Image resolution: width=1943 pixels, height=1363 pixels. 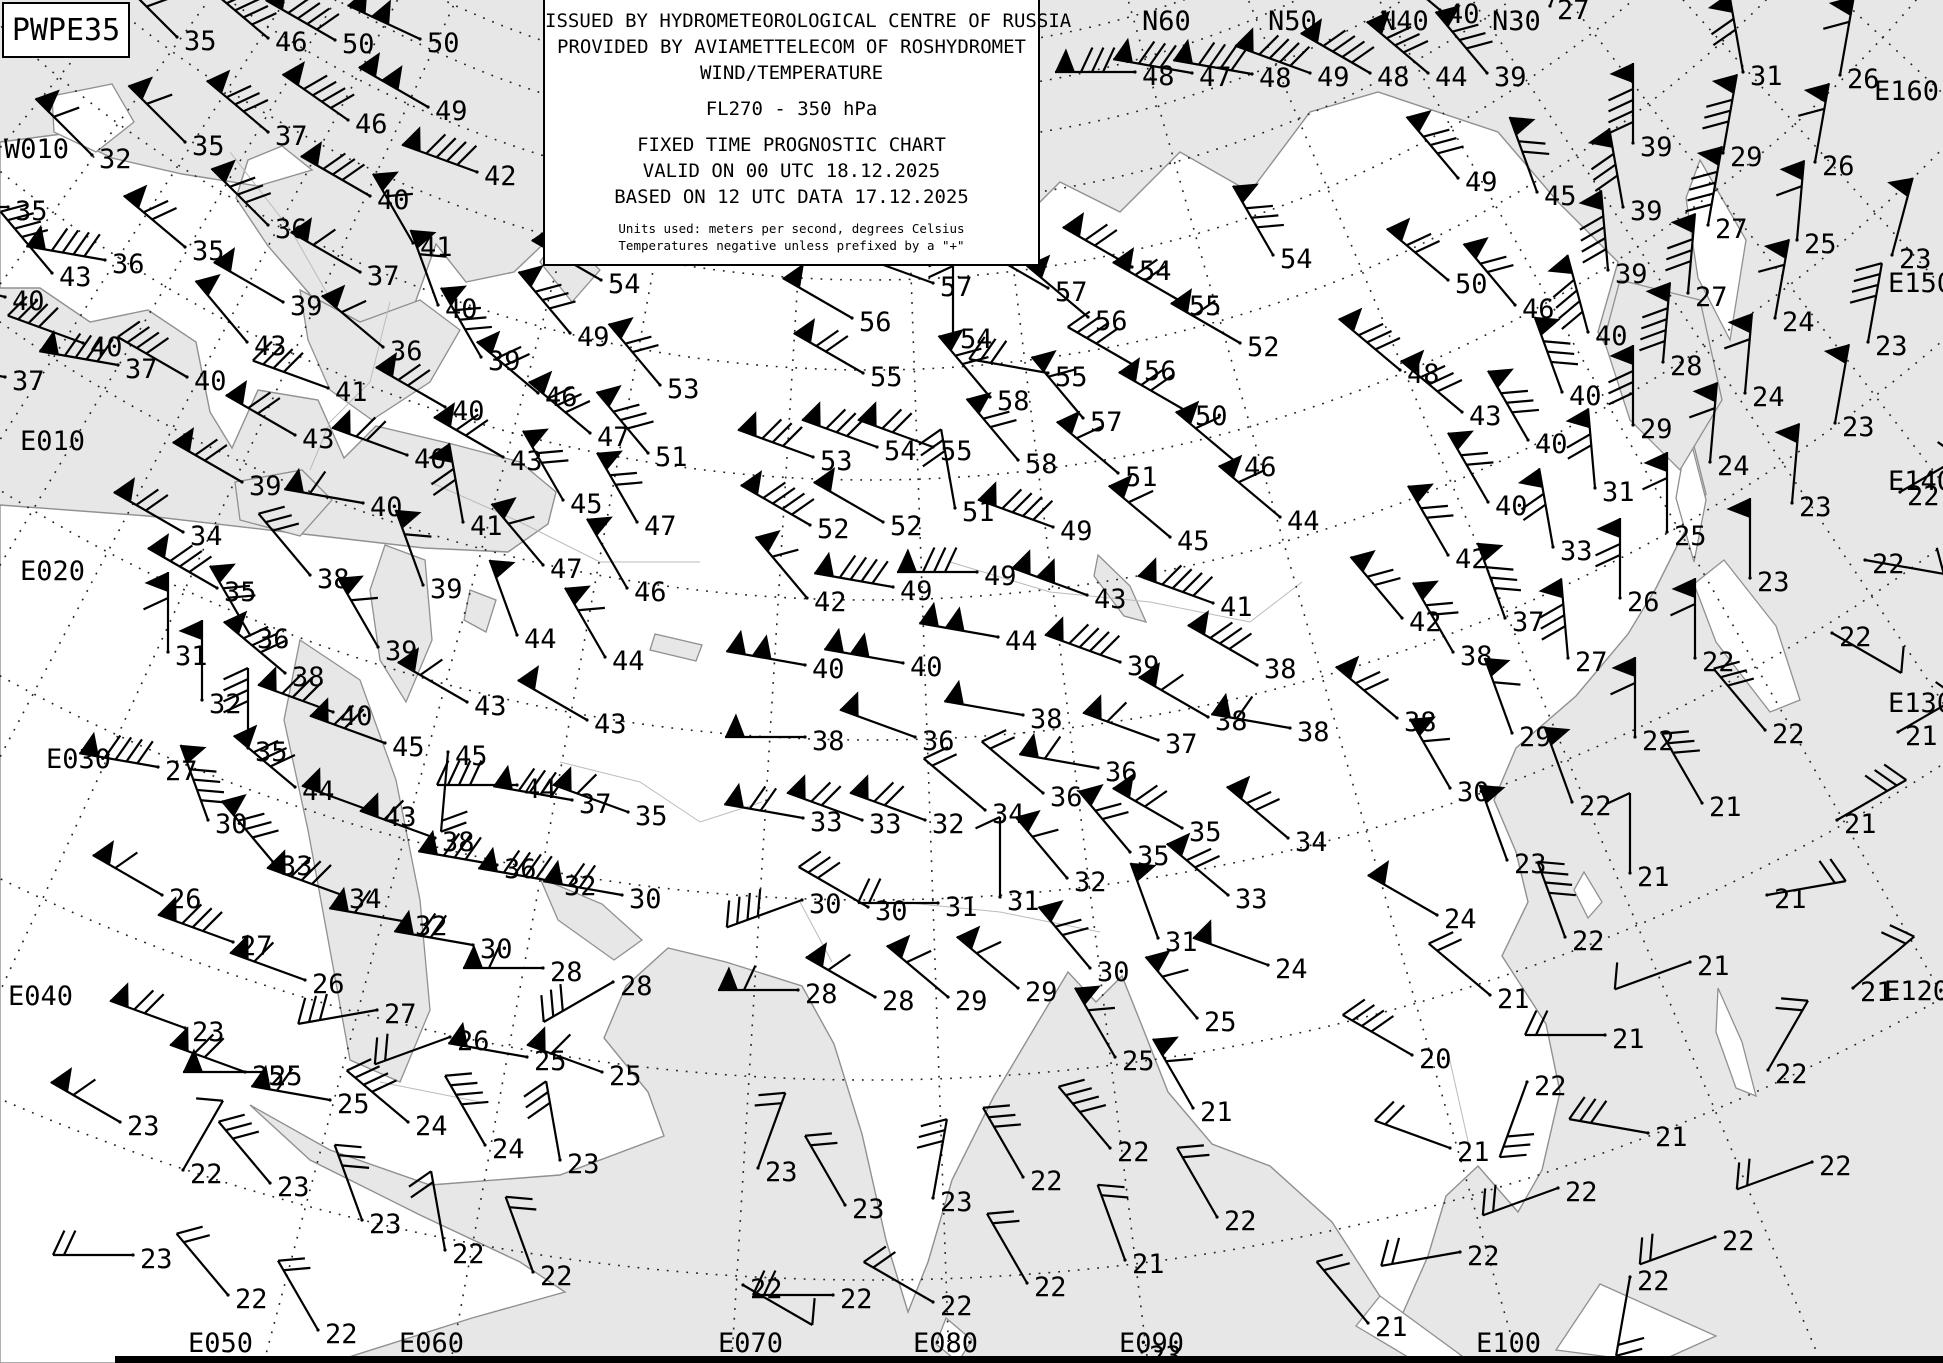 What do you see at coordinates (1220, 1022) in the screenshot?
I see `station-temperature: 25` at bounding box center [1220, 1022].